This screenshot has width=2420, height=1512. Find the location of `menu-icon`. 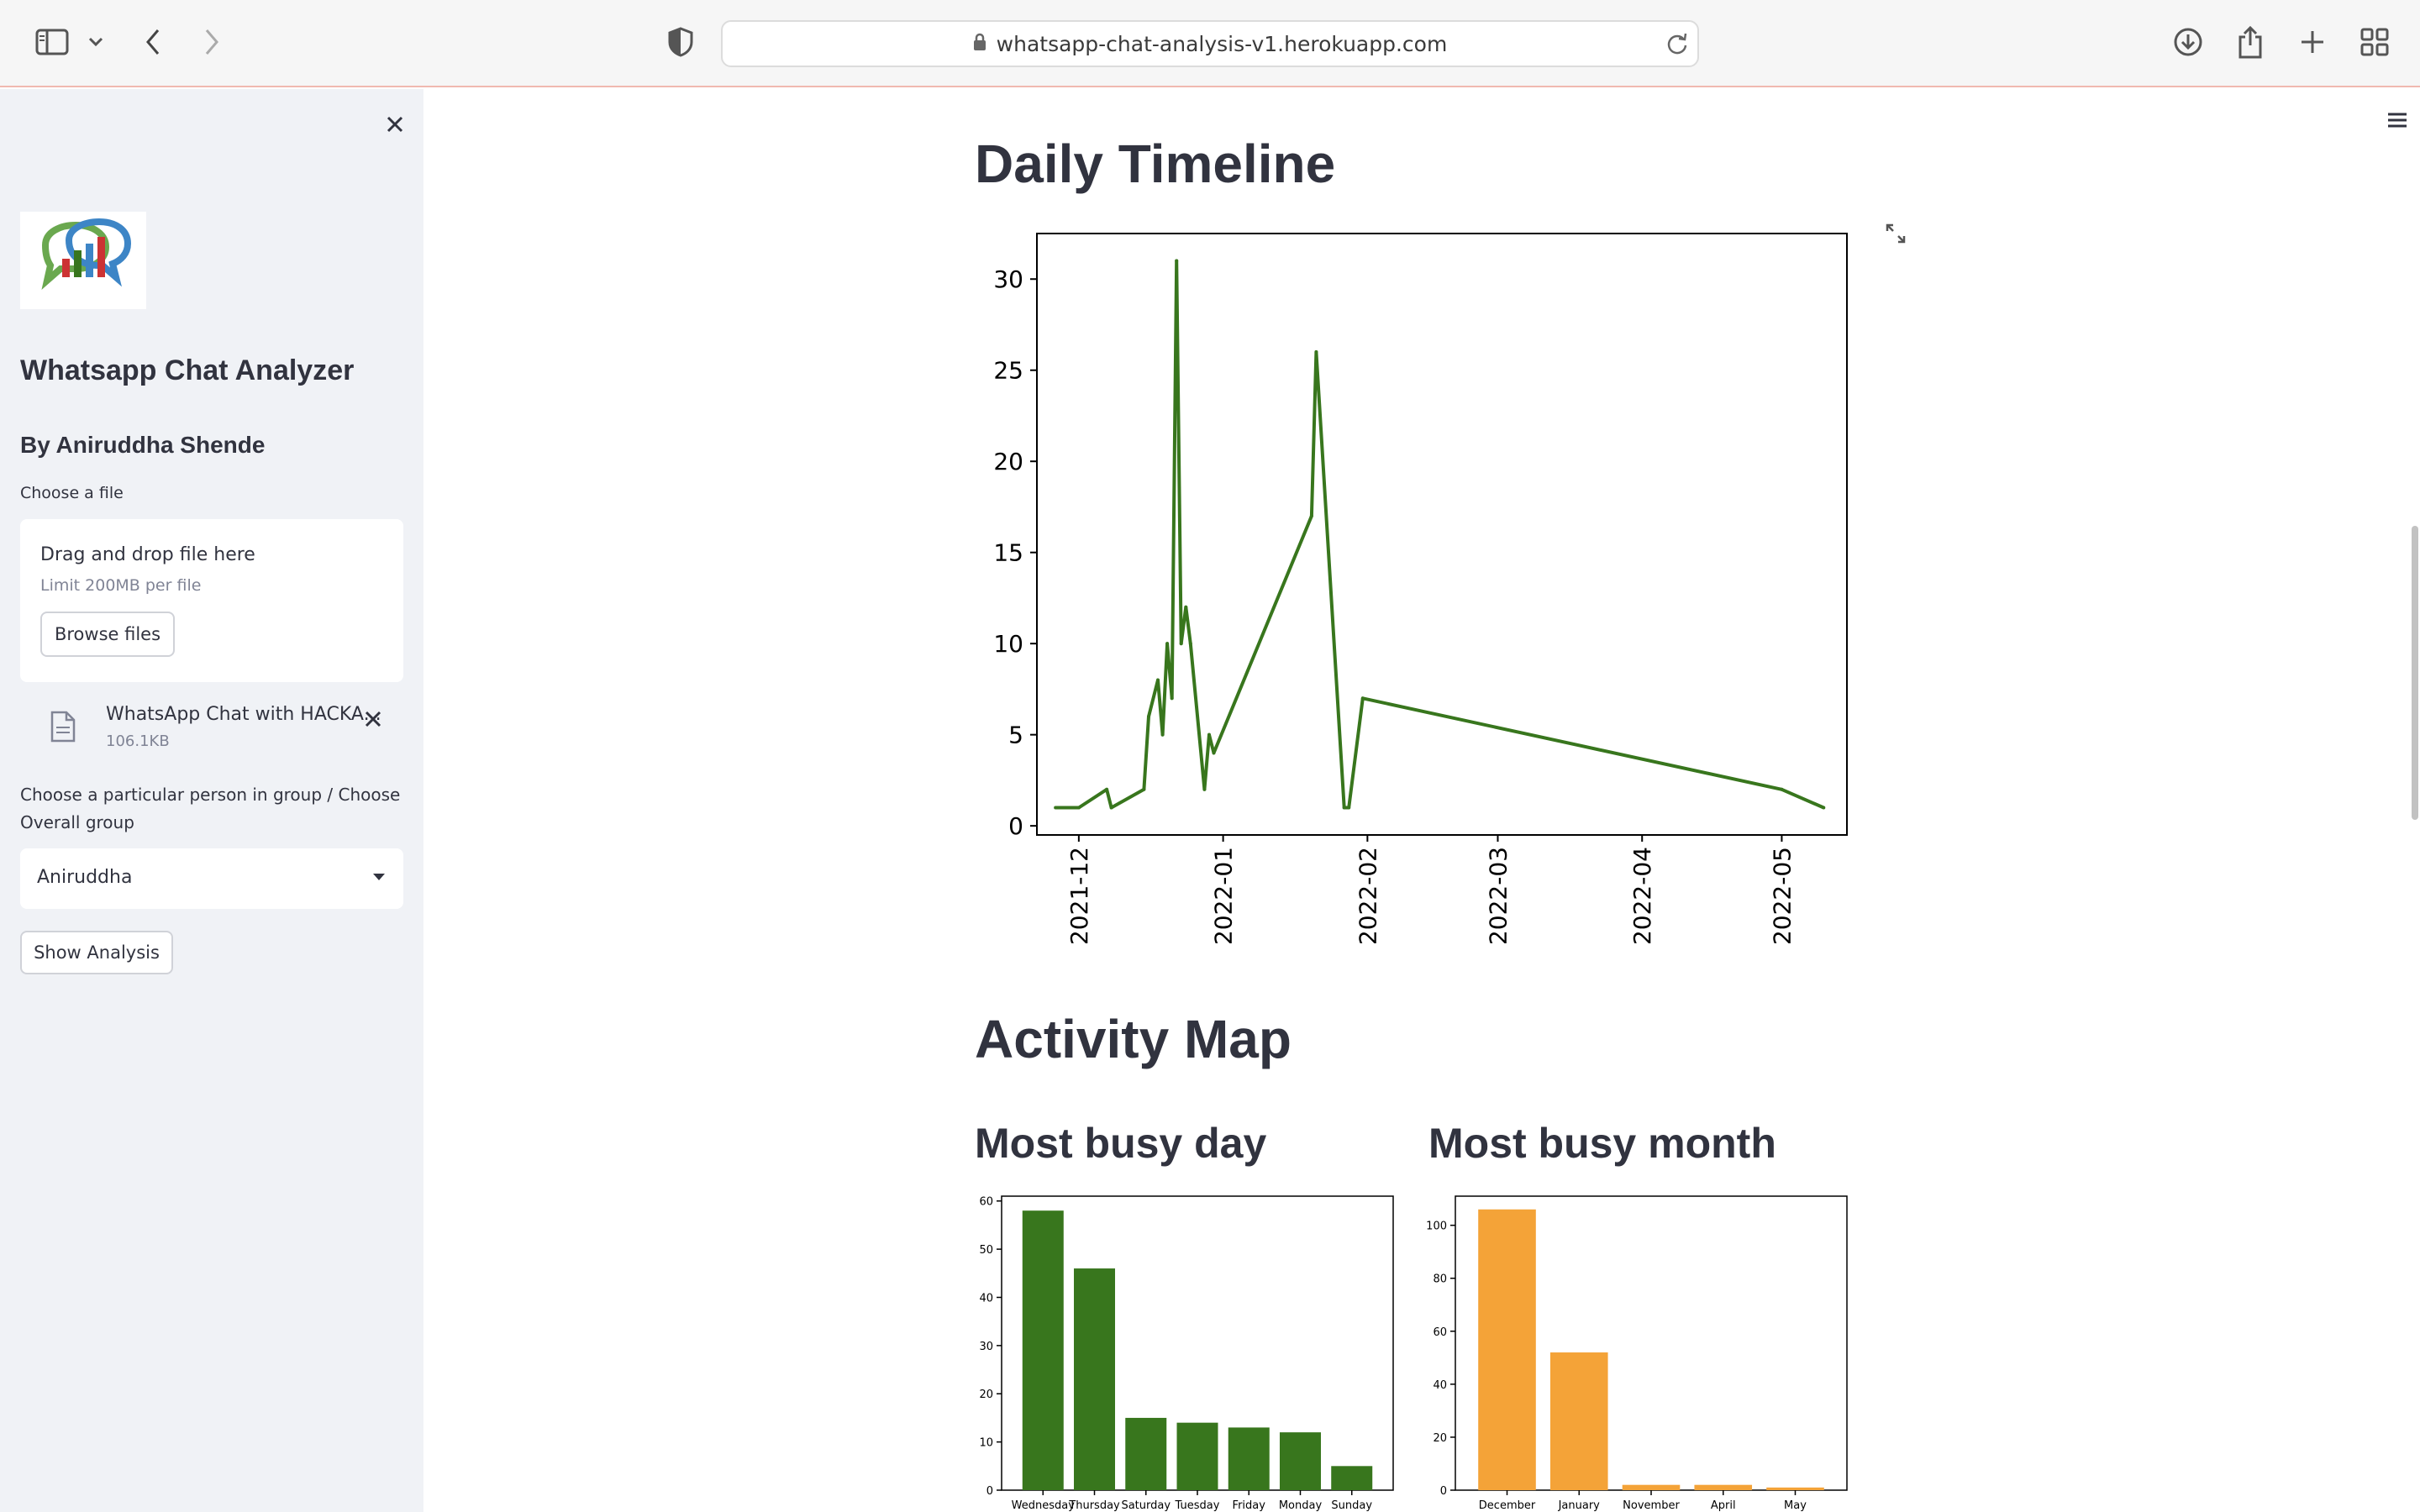

menu-icon is located at coordinates (2395, 120).